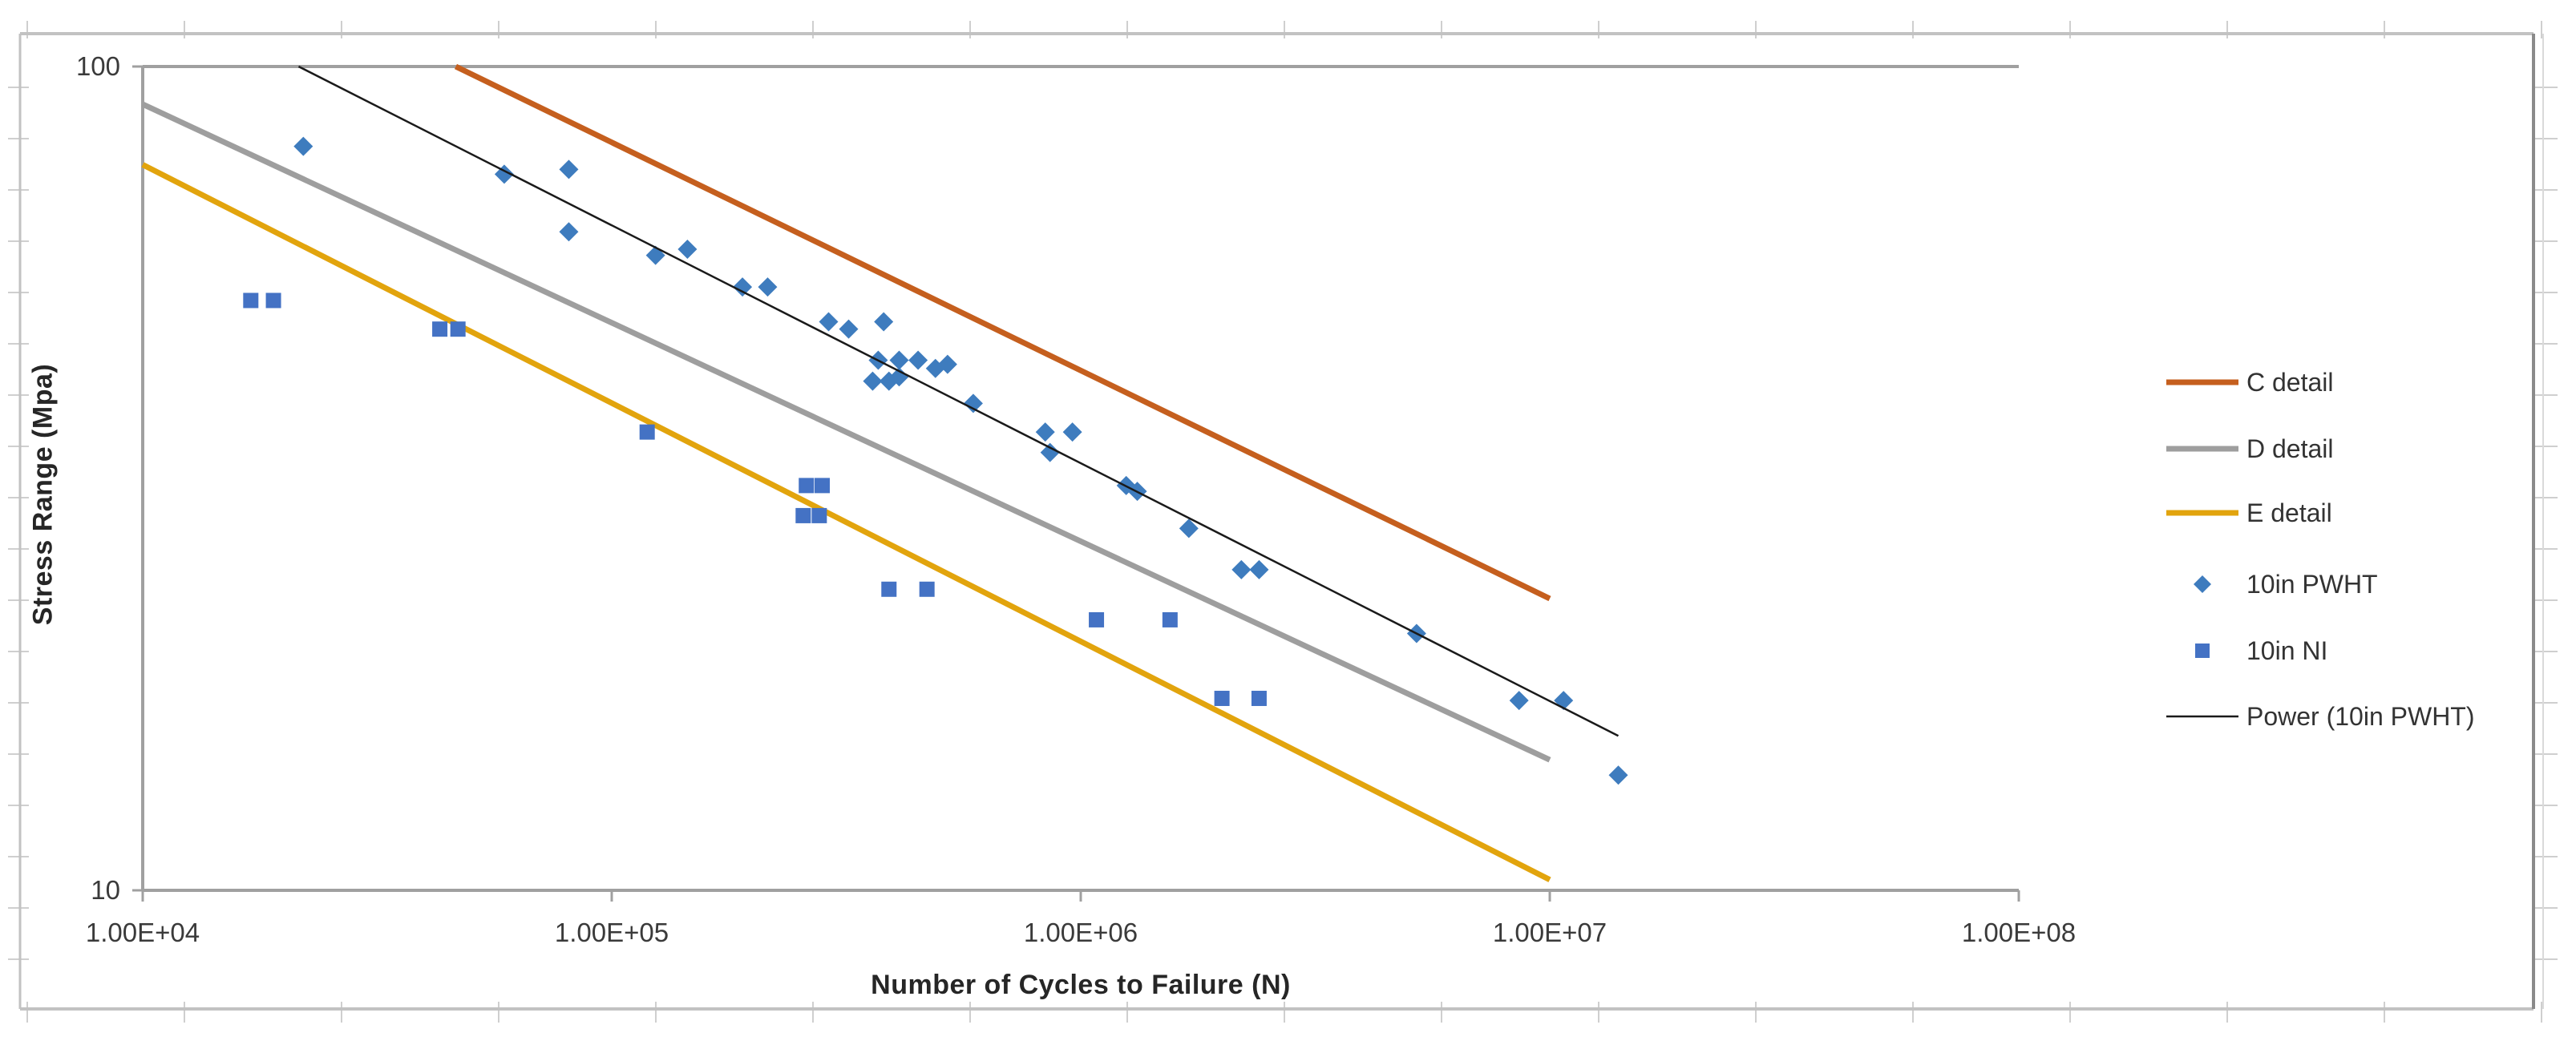 The width and height of the screenshot is (2576, 1049). Describe the element at coordinates (1081, 985) in the screenshot. I see `x-axis-title: Number of Cycles to Failure (N)` at that location.